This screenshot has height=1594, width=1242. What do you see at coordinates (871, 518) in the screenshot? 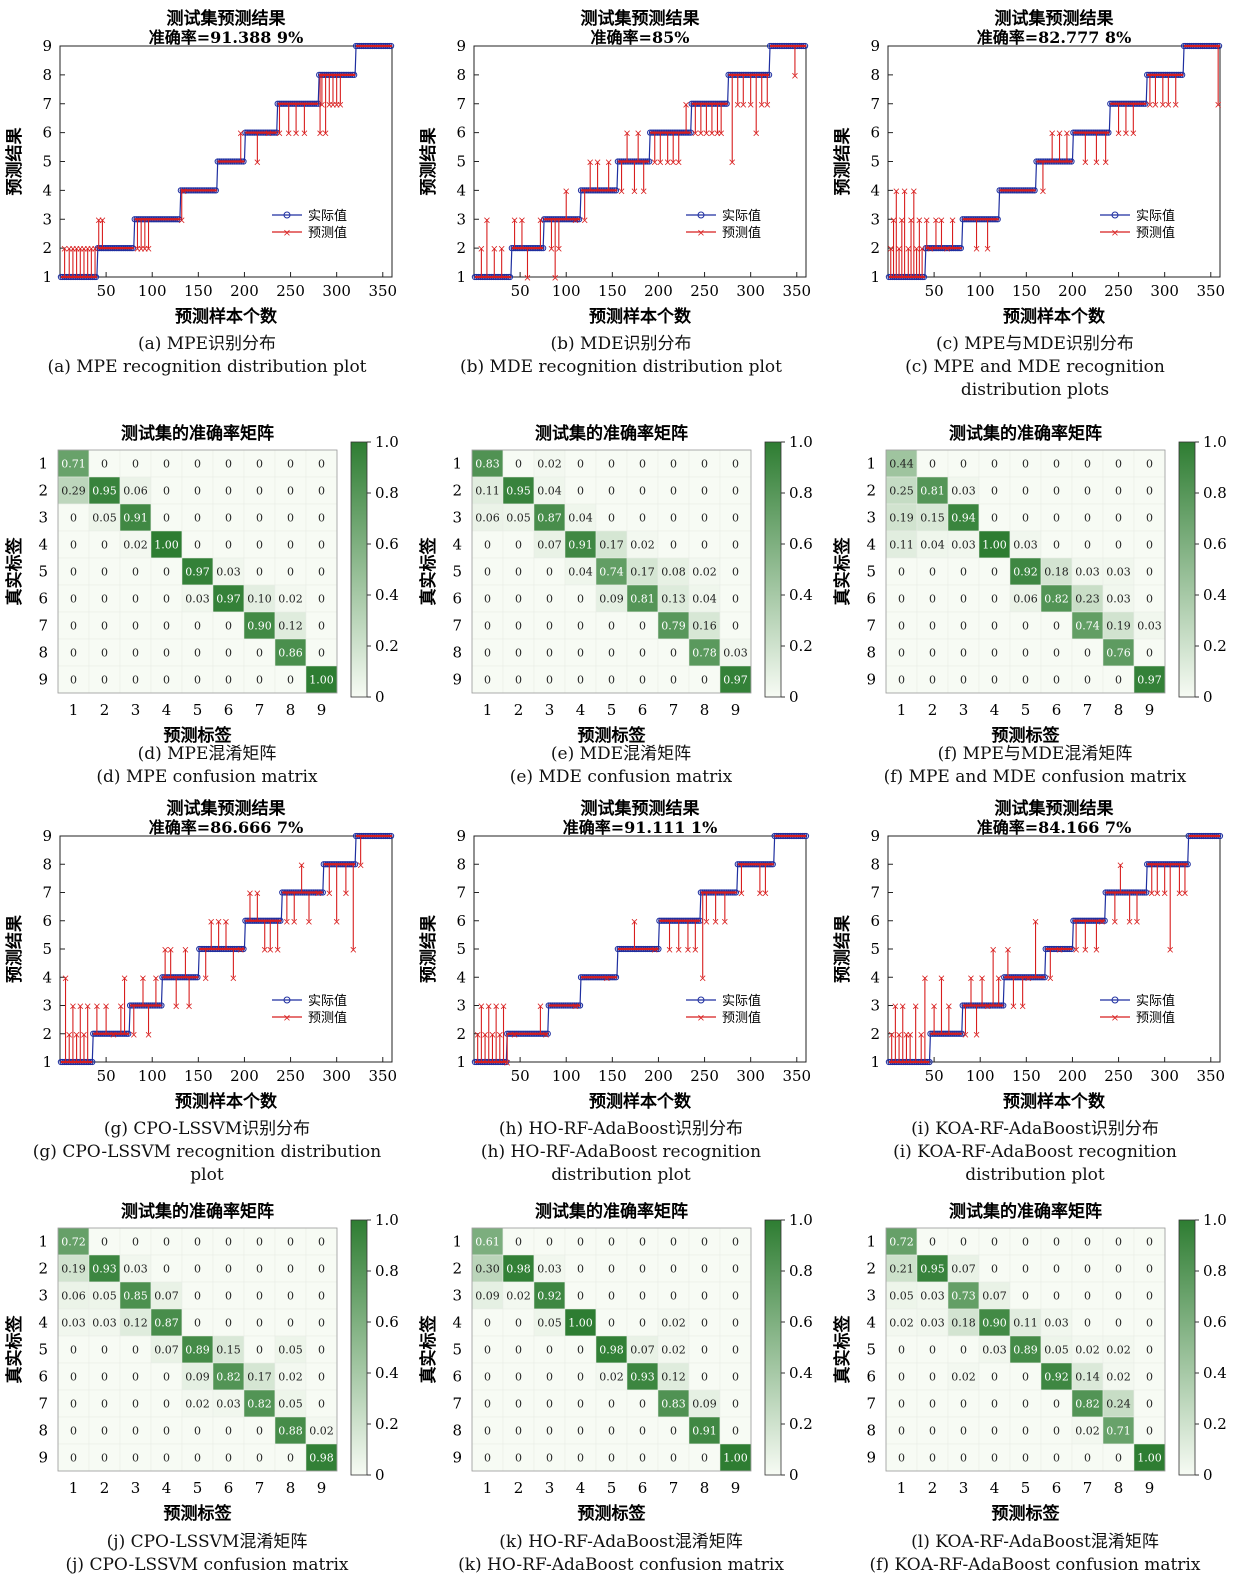
I see `y-tick-label: 3` at bounding box center [871, 518].